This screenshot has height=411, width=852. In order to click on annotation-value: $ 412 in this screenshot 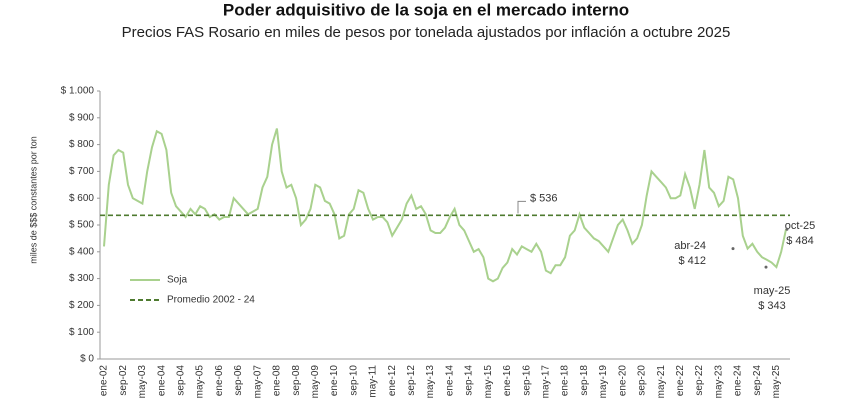, I will do `click(692, 261)`.